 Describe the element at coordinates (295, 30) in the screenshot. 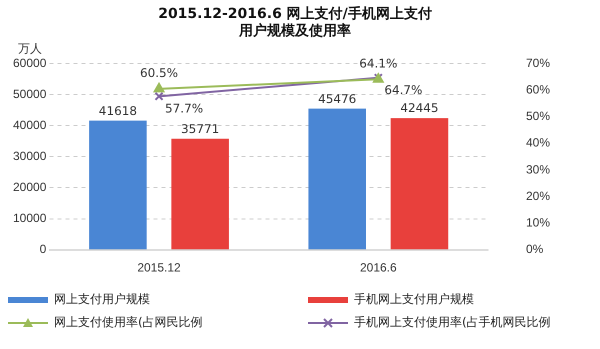

I see `text: 用户规模及使用率` at that location.